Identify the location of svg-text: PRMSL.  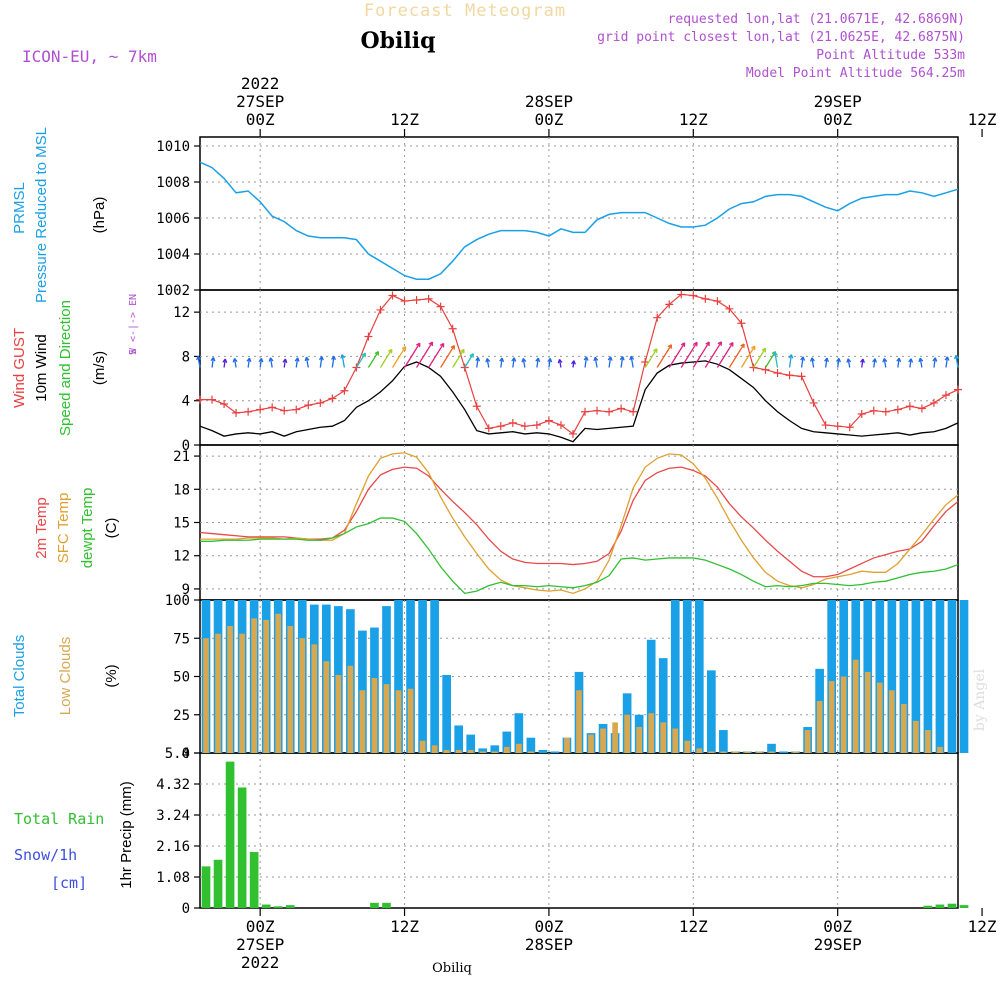
(19, 208).